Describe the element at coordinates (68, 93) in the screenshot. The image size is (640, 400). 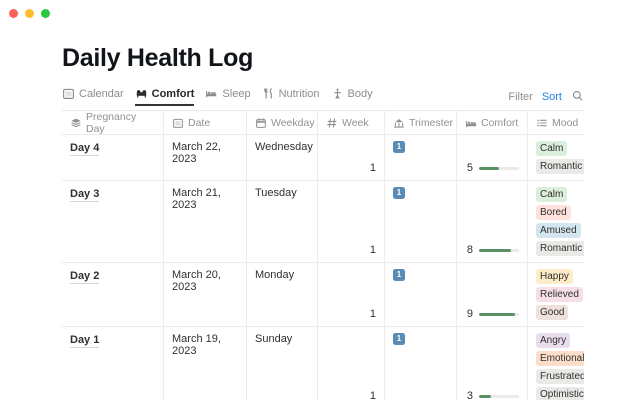
I see `calendar-icon` at that location.